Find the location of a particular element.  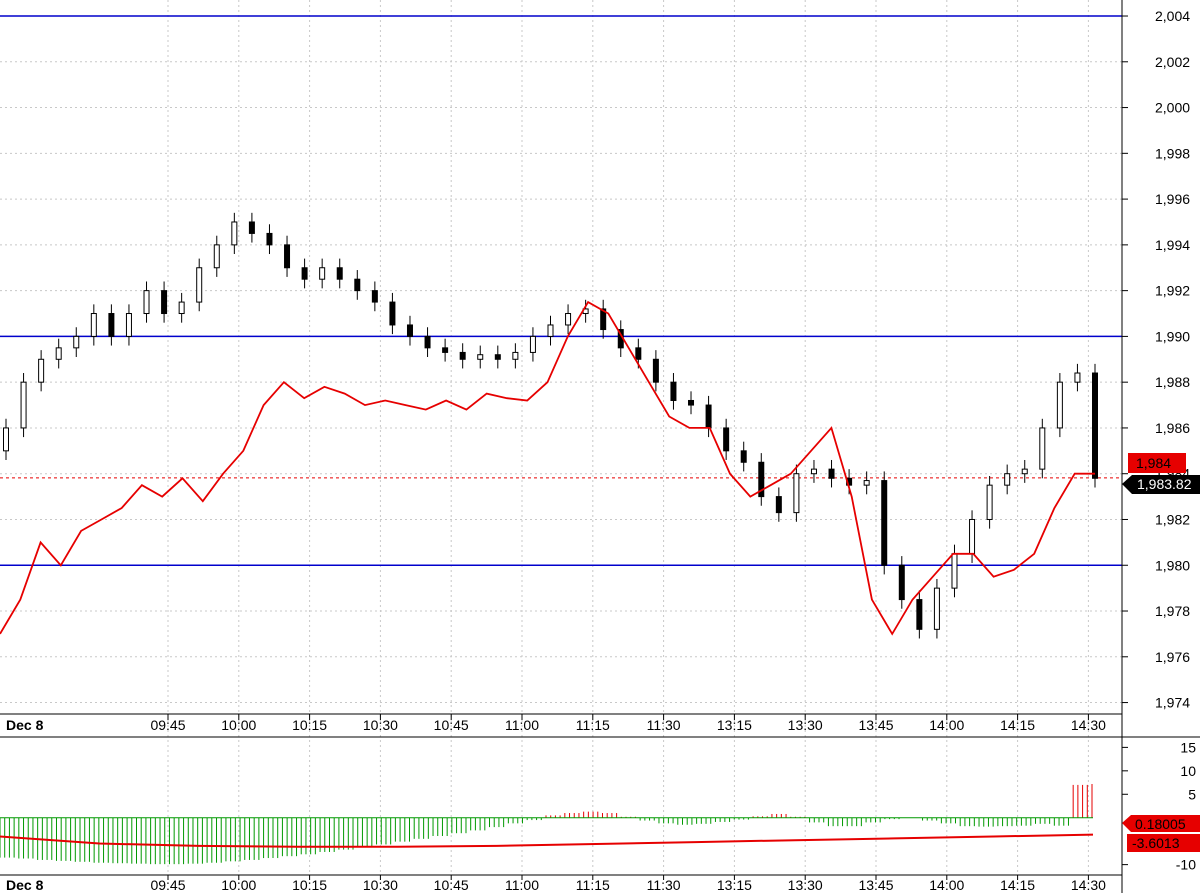

y-tick-label: 2,002 is located at coordinates (1172, 62).